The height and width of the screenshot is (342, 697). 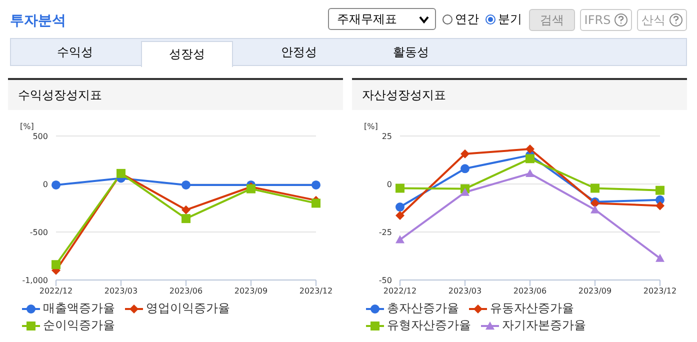 I want to click on legend-label: 유형자산증가율, so click(x=429, y=325).